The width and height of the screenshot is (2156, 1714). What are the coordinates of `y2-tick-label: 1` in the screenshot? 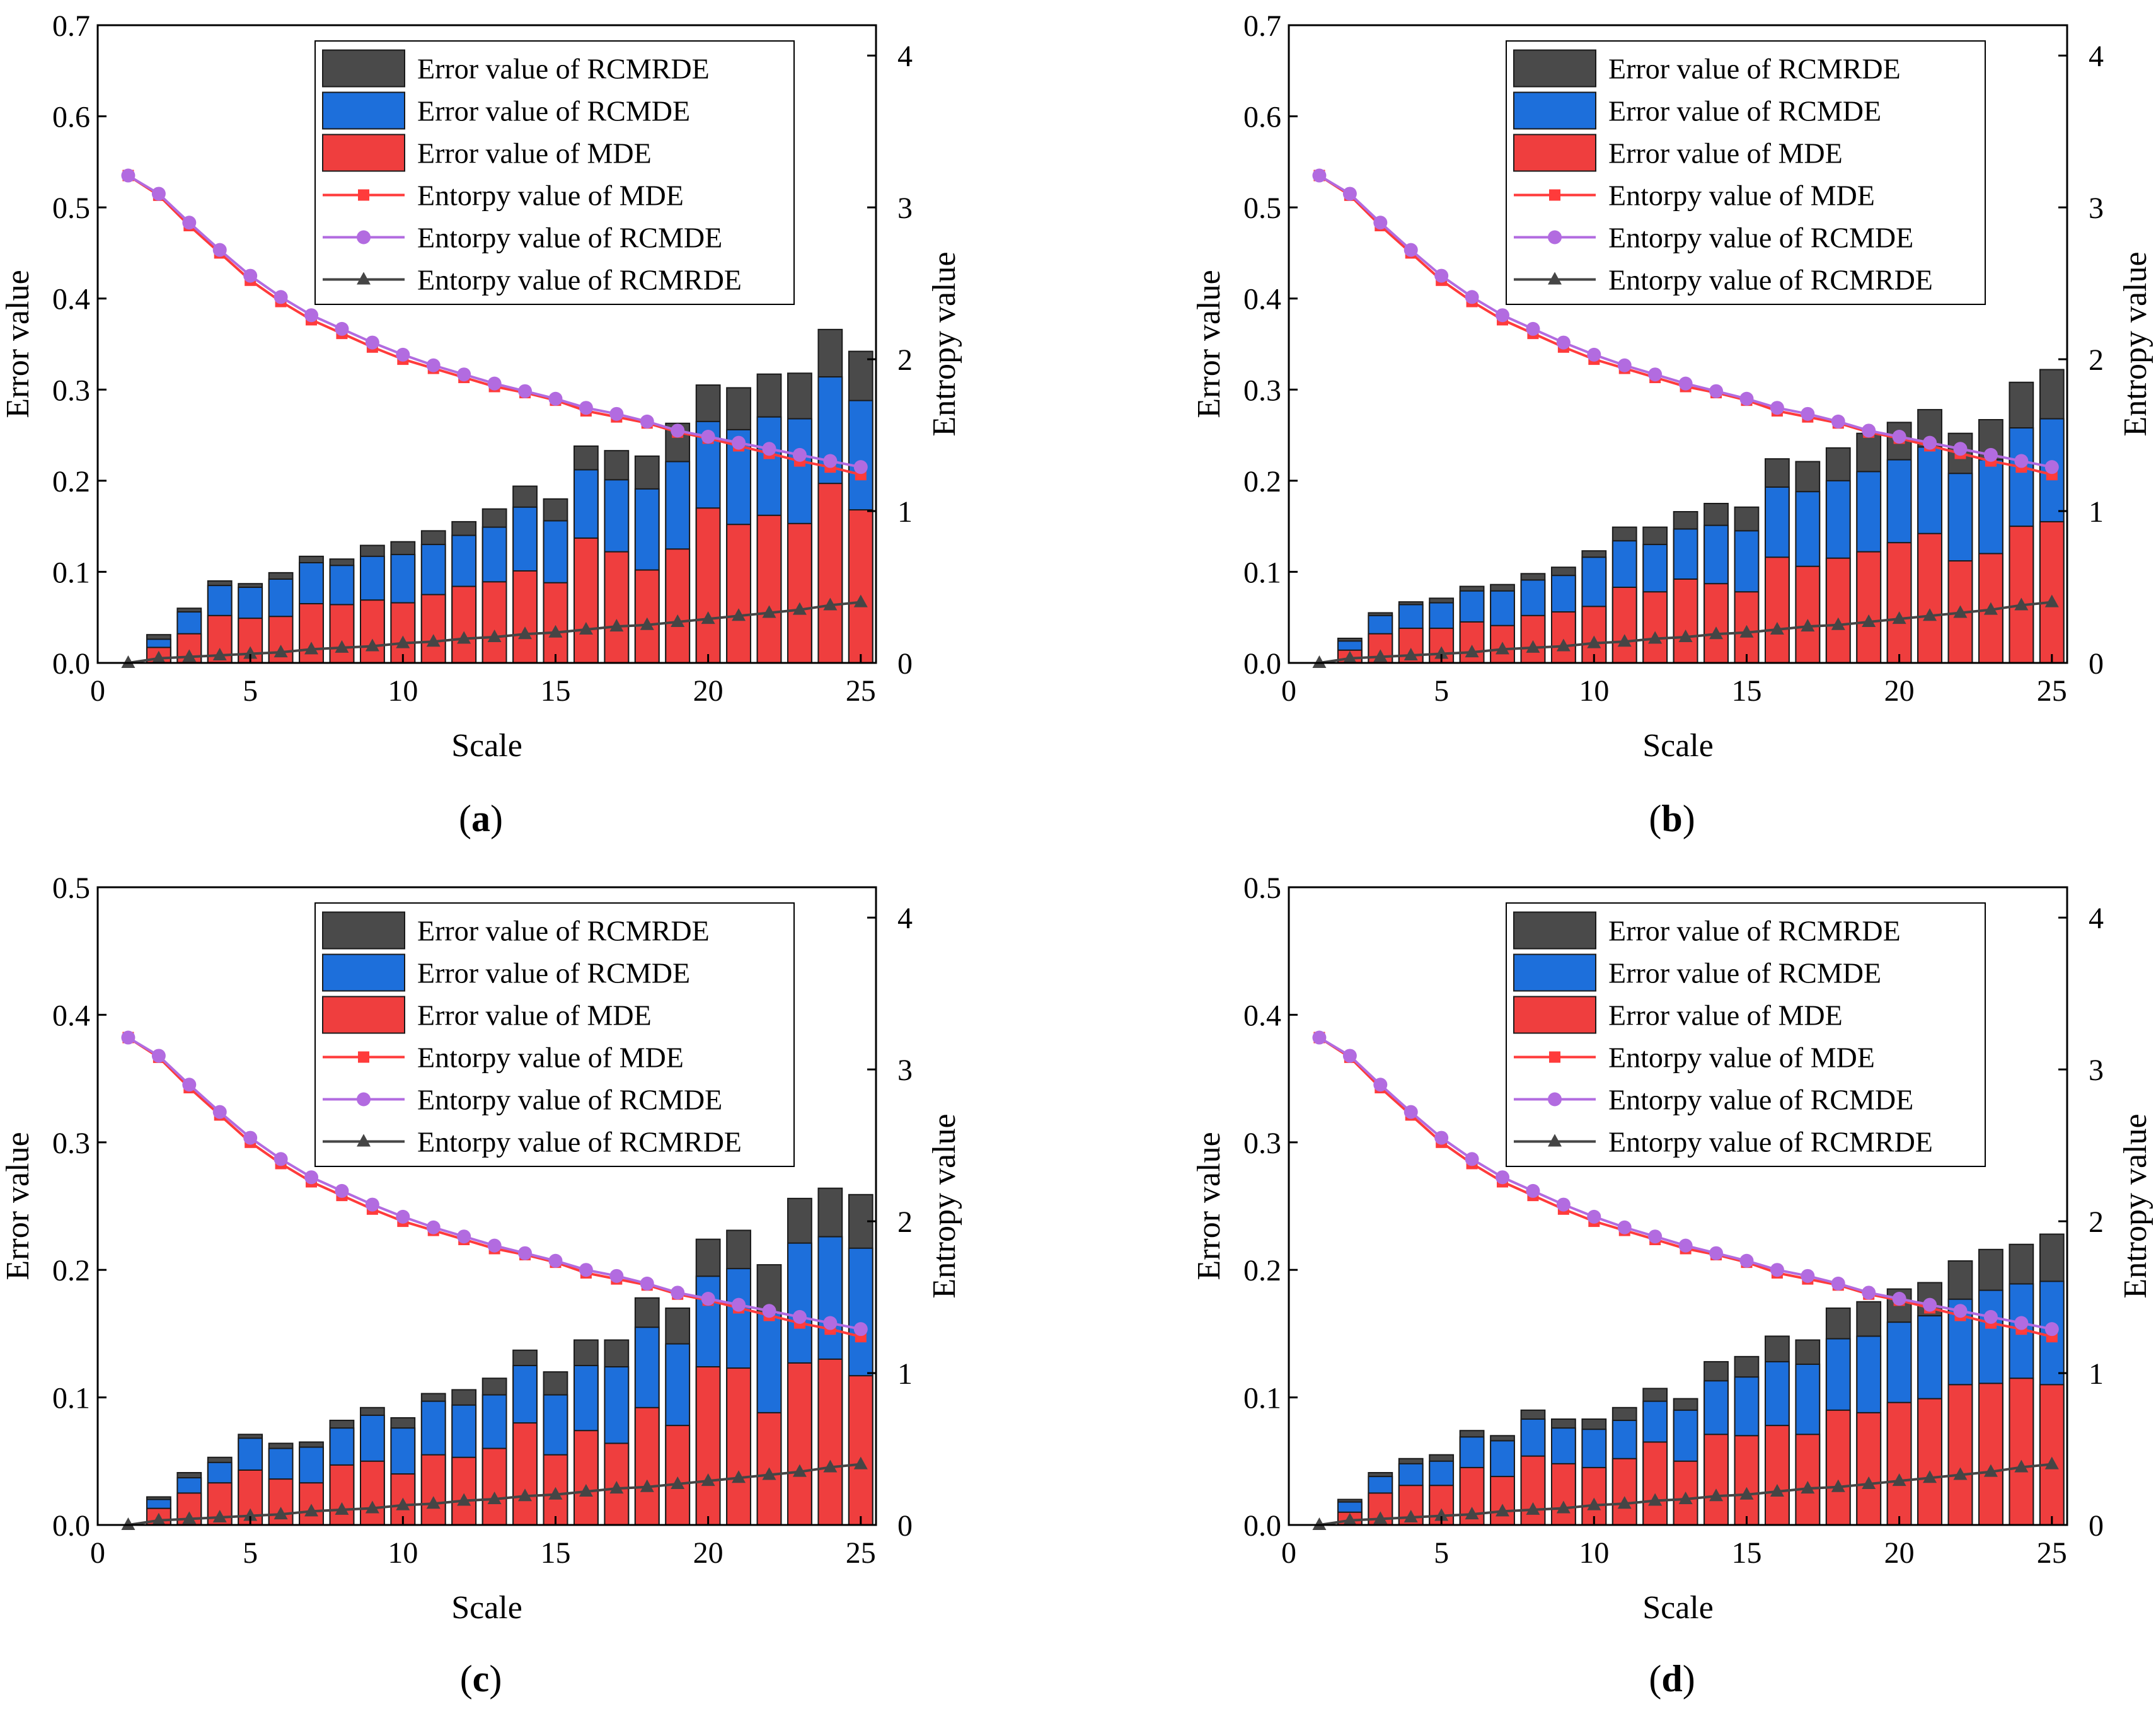 It's located at (905, 1374).